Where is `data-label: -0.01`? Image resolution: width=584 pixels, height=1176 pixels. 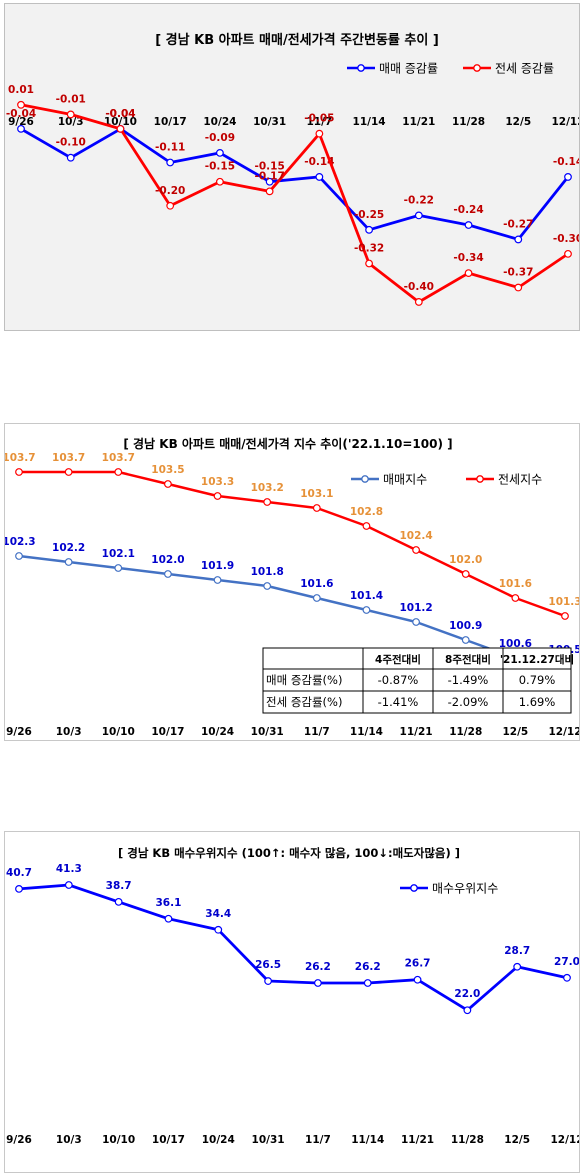
data-label: -0.01 is located at coordinates (71, 99).